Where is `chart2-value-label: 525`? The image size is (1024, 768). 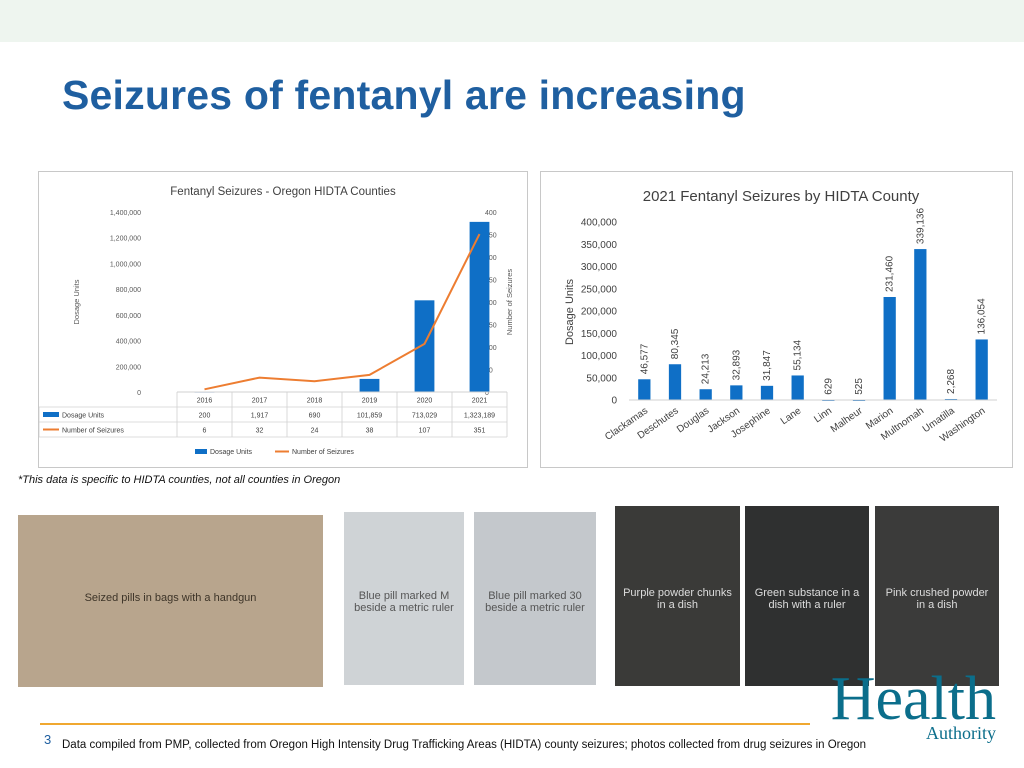 chart2-value-label: 525 is located at coordinates (859, 386).